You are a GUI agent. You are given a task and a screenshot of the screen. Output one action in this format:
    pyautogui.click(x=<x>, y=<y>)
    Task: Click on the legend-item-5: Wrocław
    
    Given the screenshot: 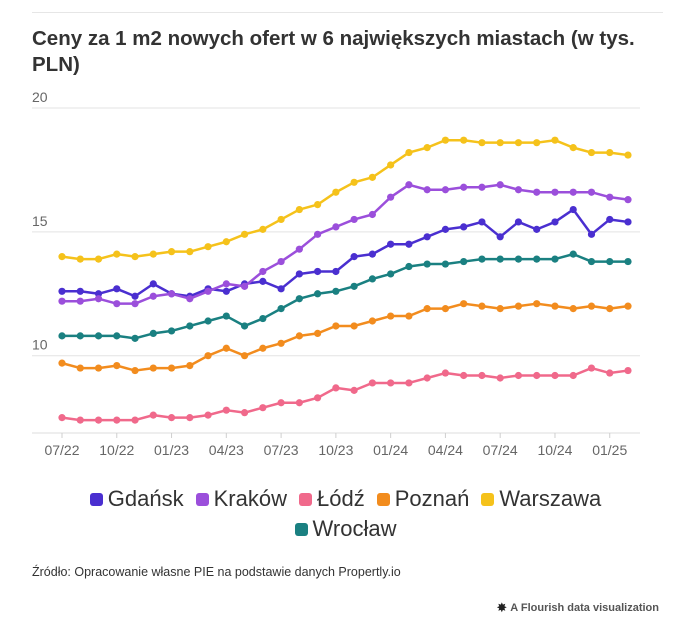 What is the action you would take?
    pyautogui.click(x=345, y=529)
    